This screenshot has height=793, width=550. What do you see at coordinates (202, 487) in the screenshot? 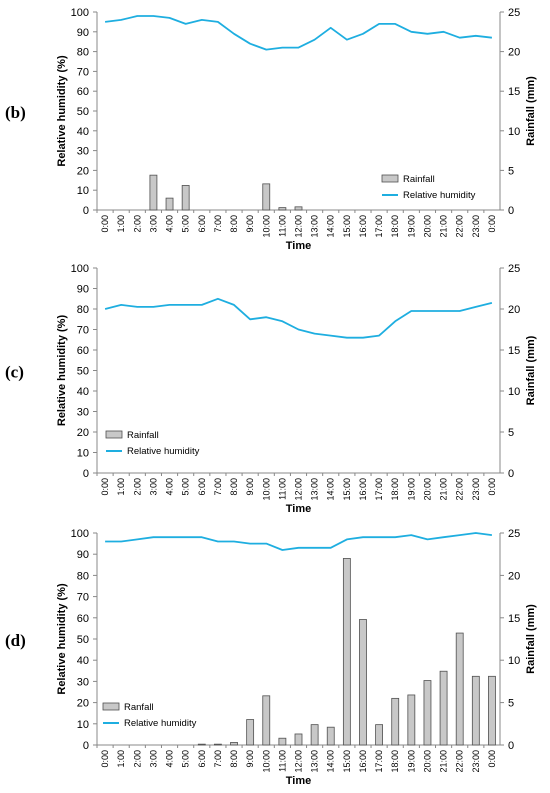
I see `x-tick-label: 6:00` at bounding box center [202, 487].